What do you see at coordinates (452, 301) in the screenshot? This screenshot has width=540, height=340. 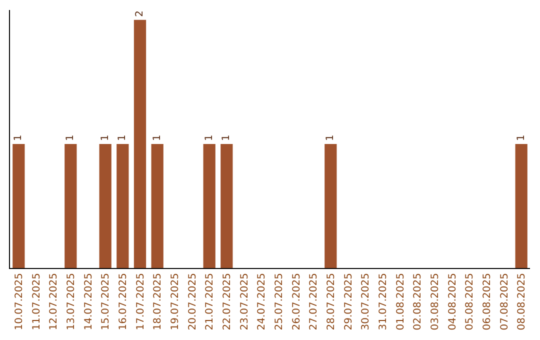 I see `x-tick-label: 04.08.2025` at bounding box center [452, 301].